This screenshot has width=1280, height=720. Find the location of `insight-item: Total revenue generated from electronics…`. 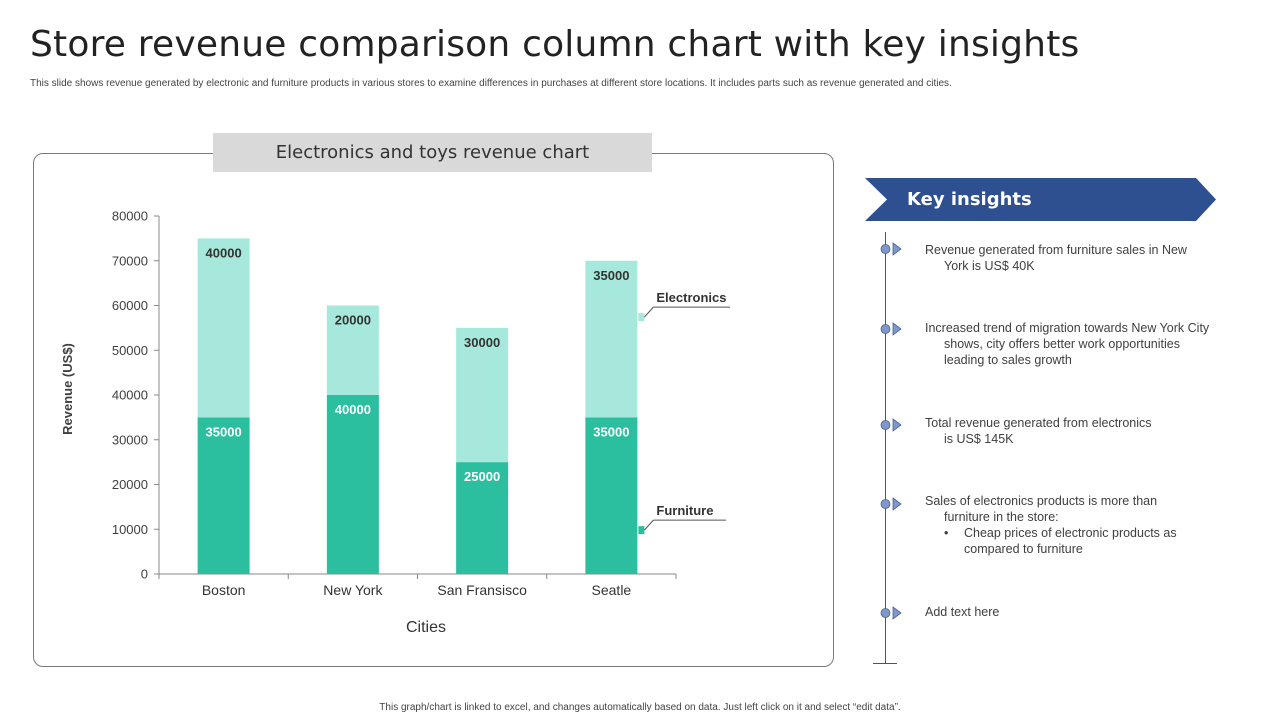

insight-item: Total revenue generated from electronics… is located at coordinates (1080, 431).